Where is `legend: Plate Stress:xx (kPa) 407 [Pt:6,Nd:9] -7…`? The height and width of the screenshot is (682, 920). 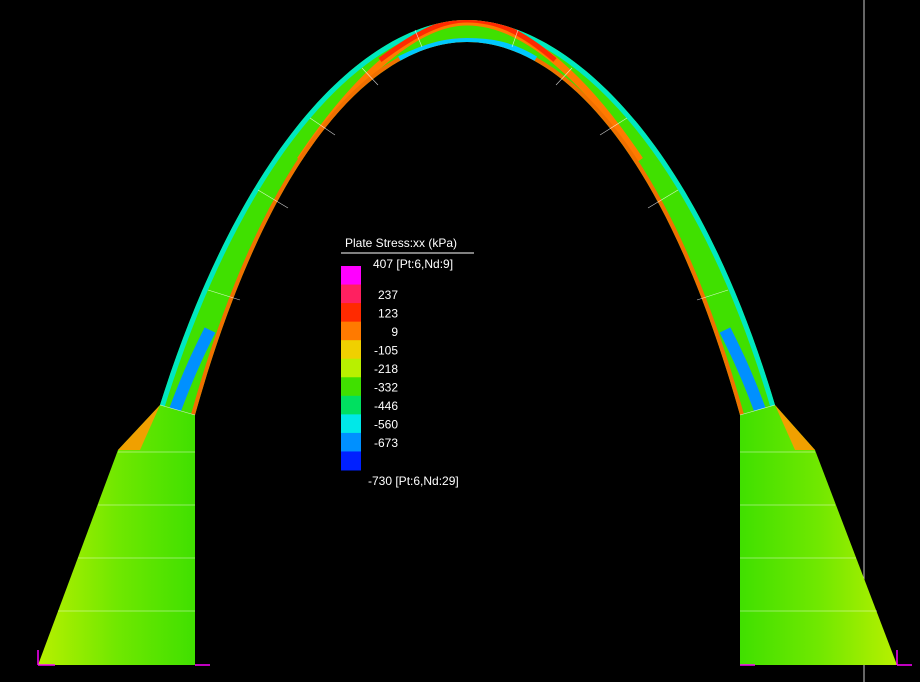 legend: Plate Stress:xx (kPa) 407 [Pt:6,Nd:9] -7… is located at coordinates (407, 362).